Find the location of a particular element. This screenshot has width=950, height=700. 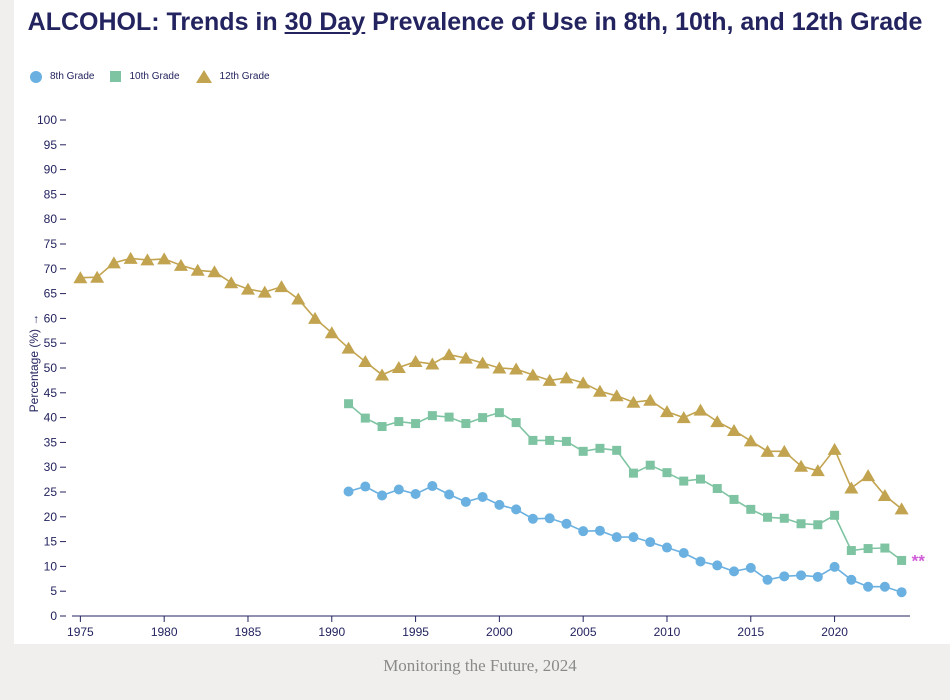

y-tick-label: 95 is located at coordinates (51, 145).